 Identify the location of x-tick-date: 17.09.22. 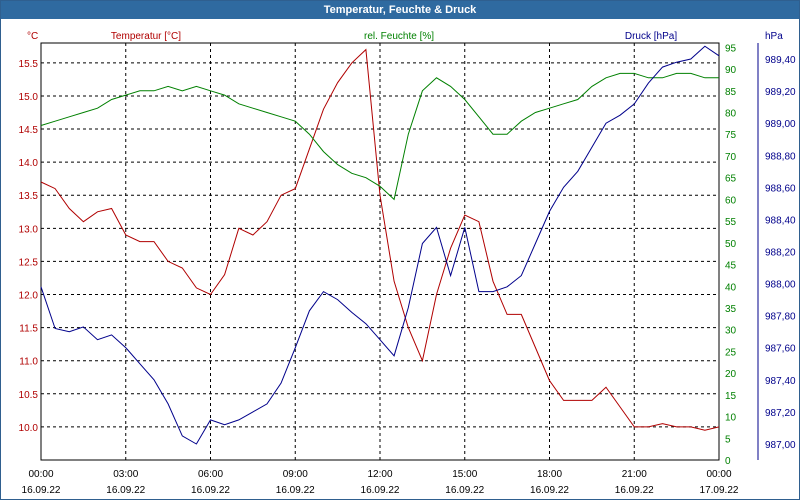
(719, 490).